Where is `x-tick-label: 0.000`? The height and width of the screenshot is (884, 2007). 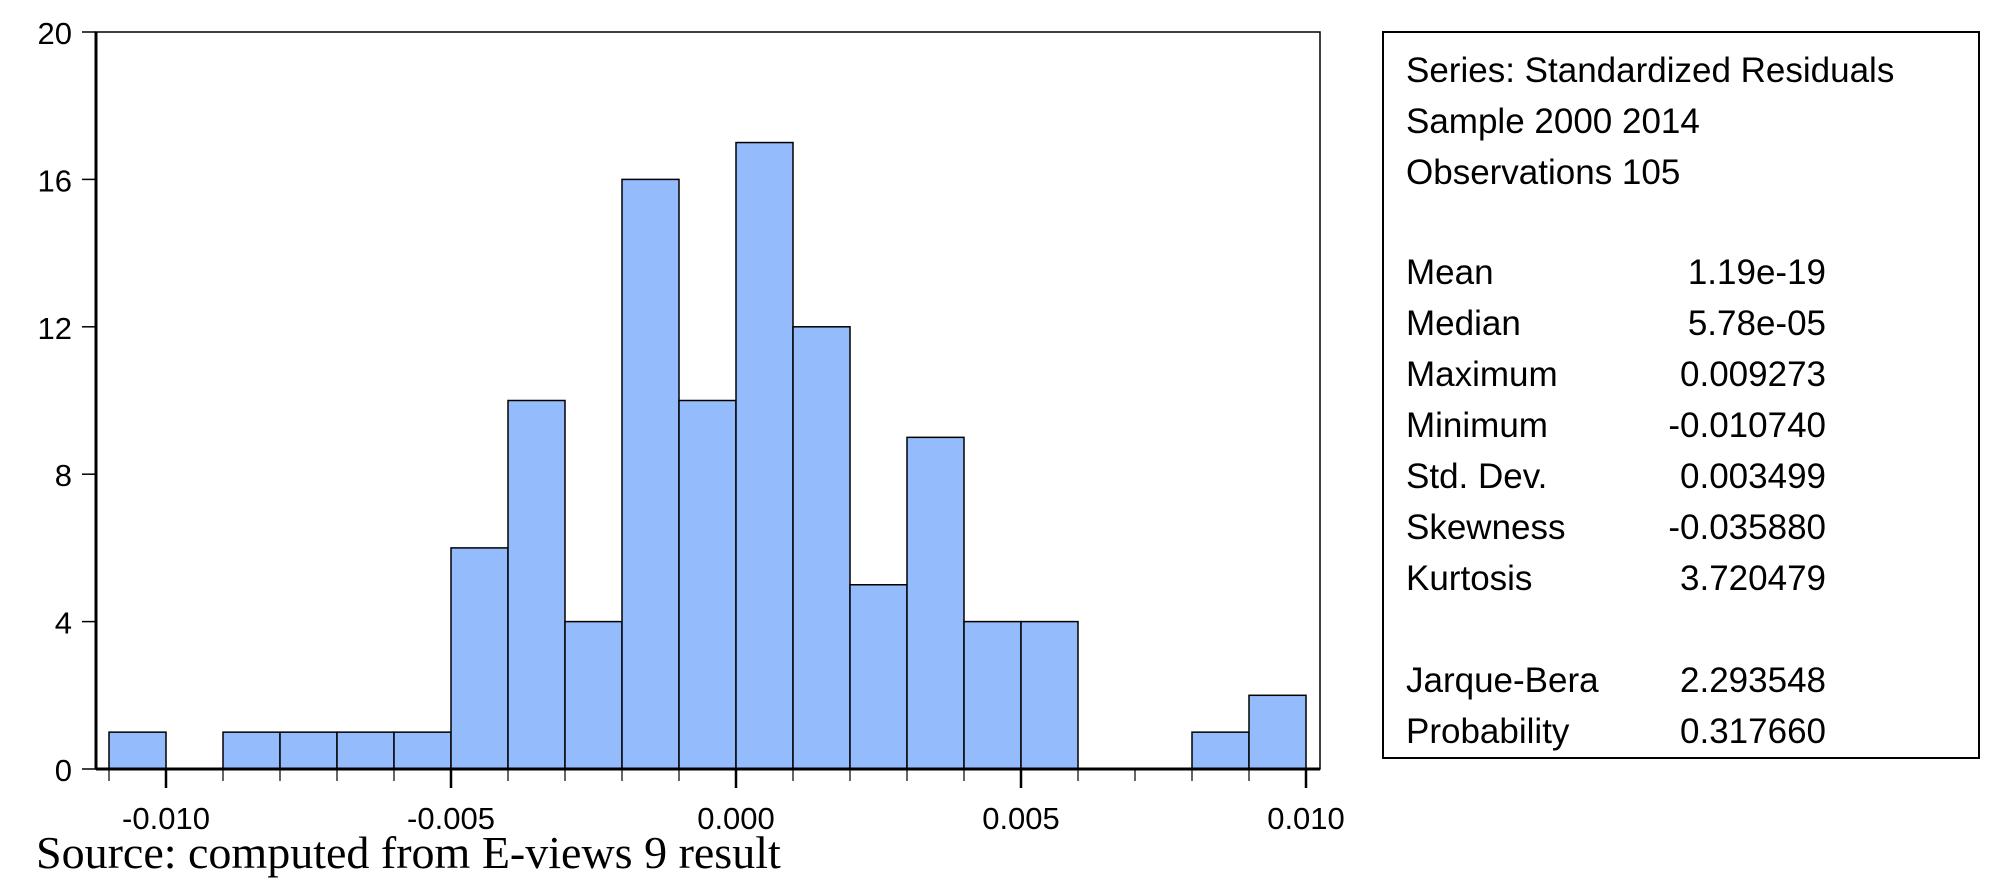 x-tick-label: 0.000 is located at coordinates (736, 815).